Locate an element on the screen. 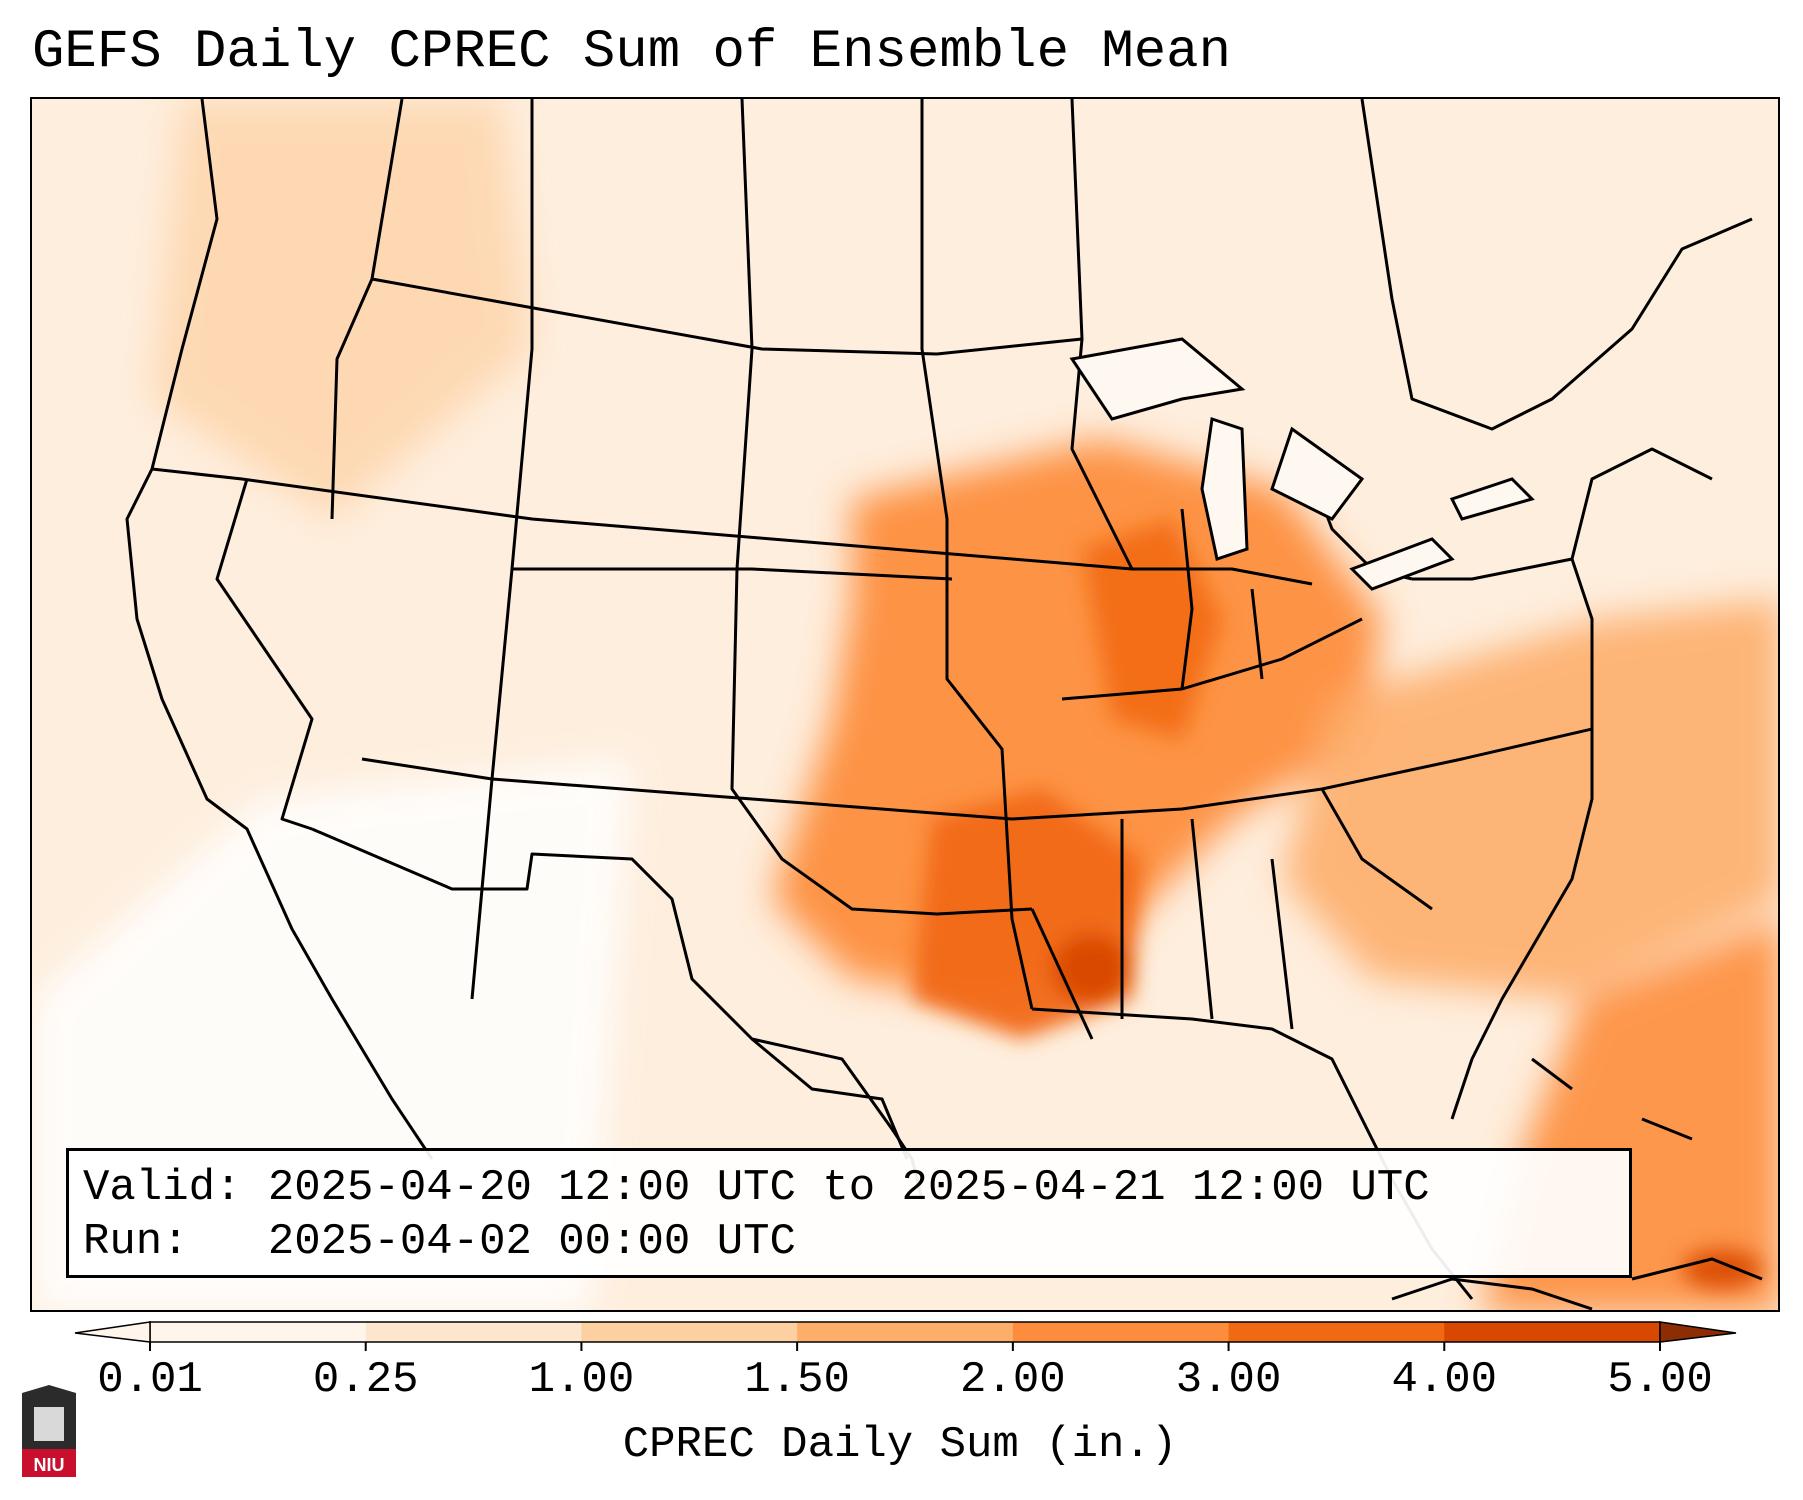 The width and height of the screenshot is (1803, 1500). run-time-line: Run: 2025-04-02 00:00 UTC is located at coordinates (439, 1242).